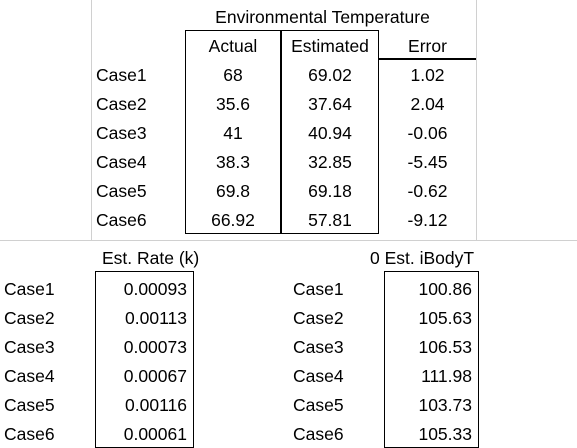 Image resolution: width=577 pixels, height=448 pixels. What do you see at coordinates (155, 347) in the screenshot?
I see `rate-value: 0.00073` at bounding box center [155, 347].